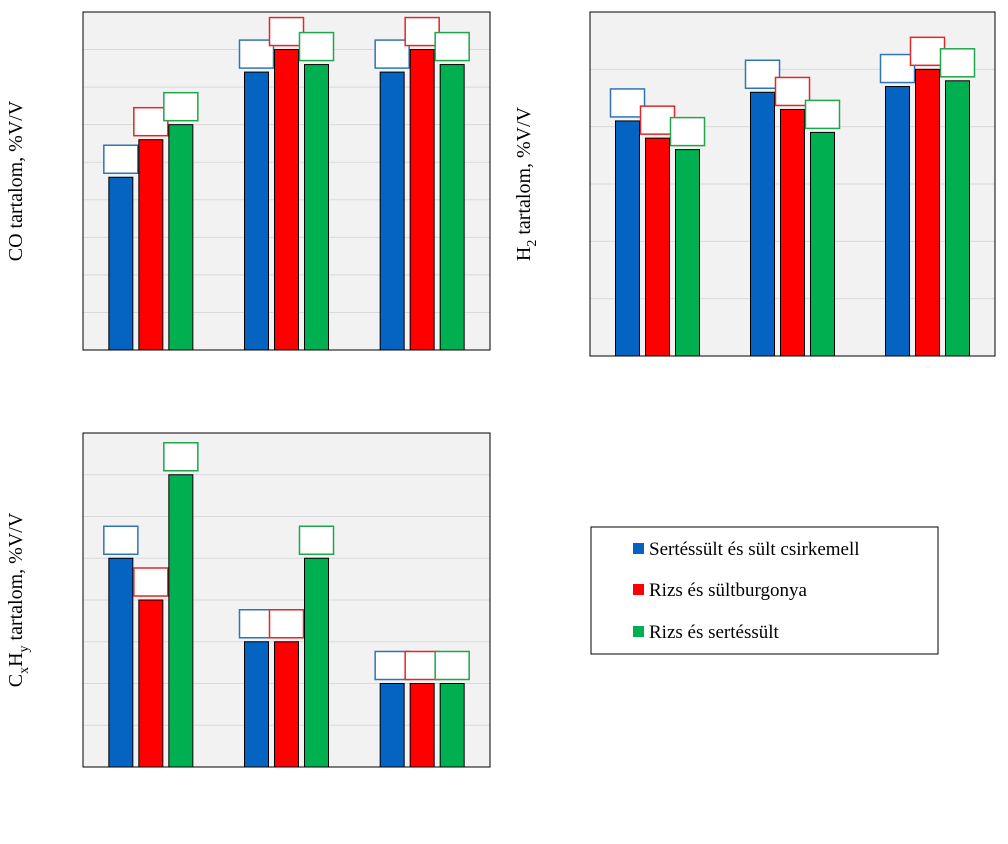 Image resolution: width=1008 pixels, height=844 pixels. I want to click on legend-frame, so click(764, 590).